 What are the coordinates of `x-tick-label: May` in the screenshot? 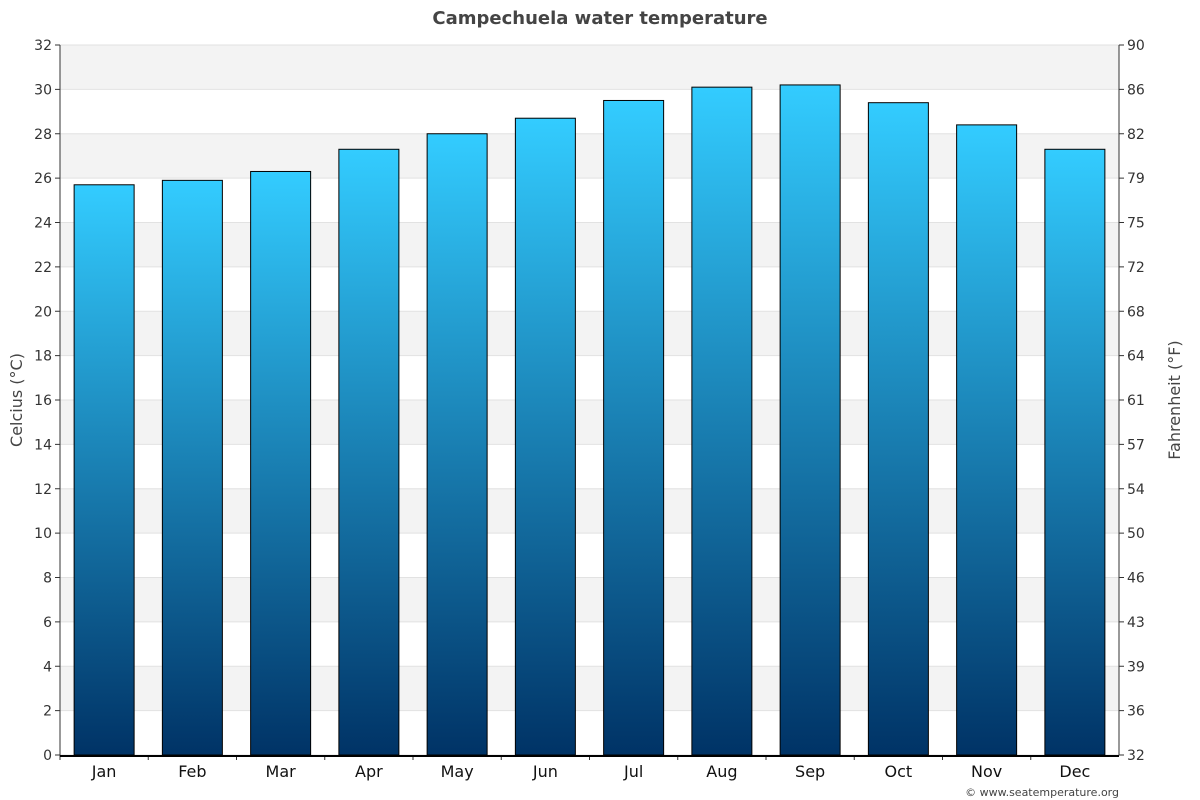 It's located at (457, 771).